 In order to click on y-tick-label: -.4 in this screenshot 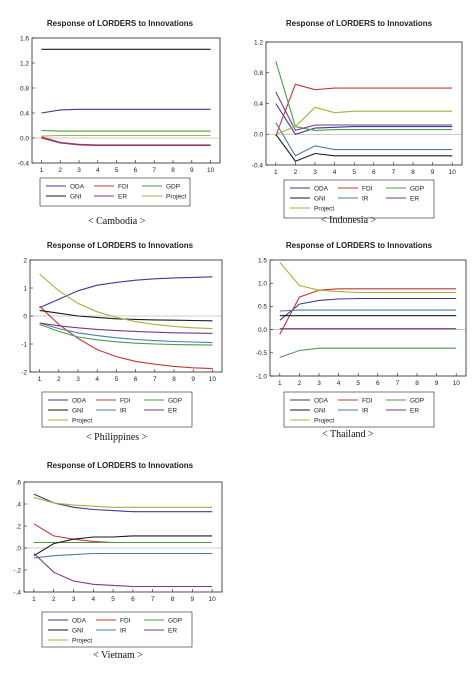, I will do `click(17, 592)`.